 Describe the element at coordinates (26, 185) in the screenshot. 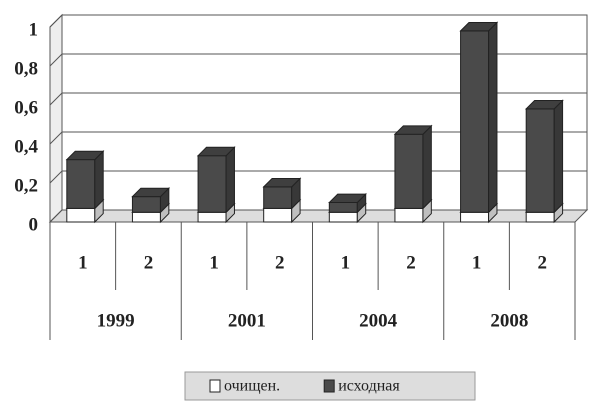

I see `y-tick-label: 0,2` at that location.